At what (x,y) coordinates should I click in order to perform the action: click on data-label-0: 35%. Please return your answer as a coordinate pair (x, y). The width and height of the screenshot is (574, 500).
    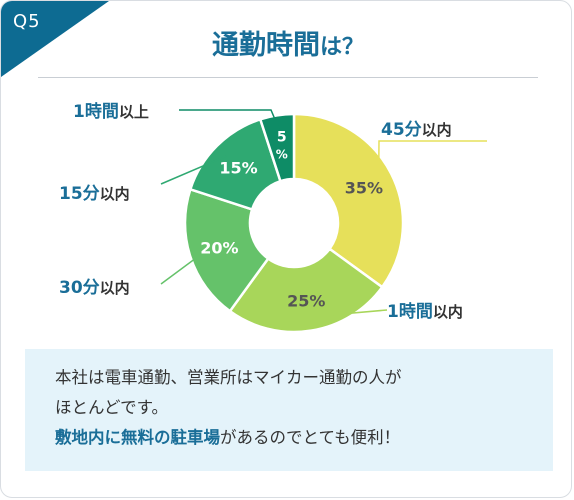
    Looking at the image, I should click on (364, 187).